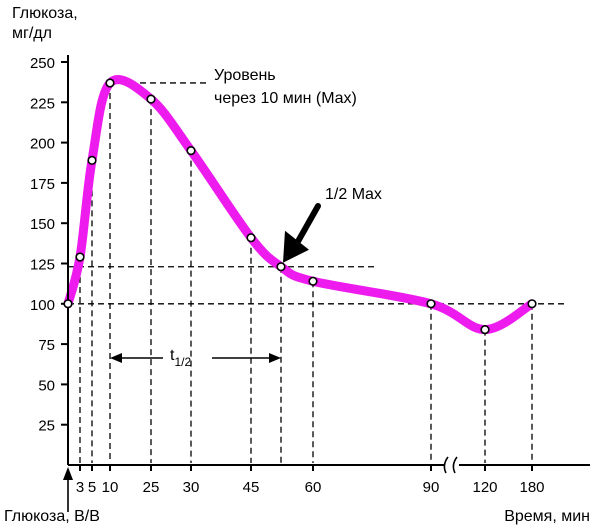 The height and width of the screenshot is (529, 600). Describe the element at coordinates (251, 487) in the screenshot. I see `x-tick-label: 45` at that location.